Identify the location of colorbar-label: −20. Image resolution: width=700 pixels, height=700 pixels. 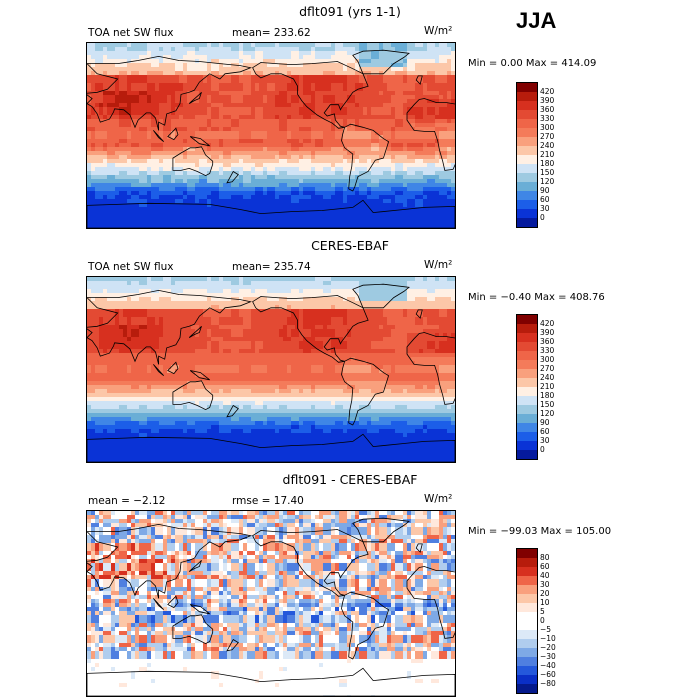
(548, 647).